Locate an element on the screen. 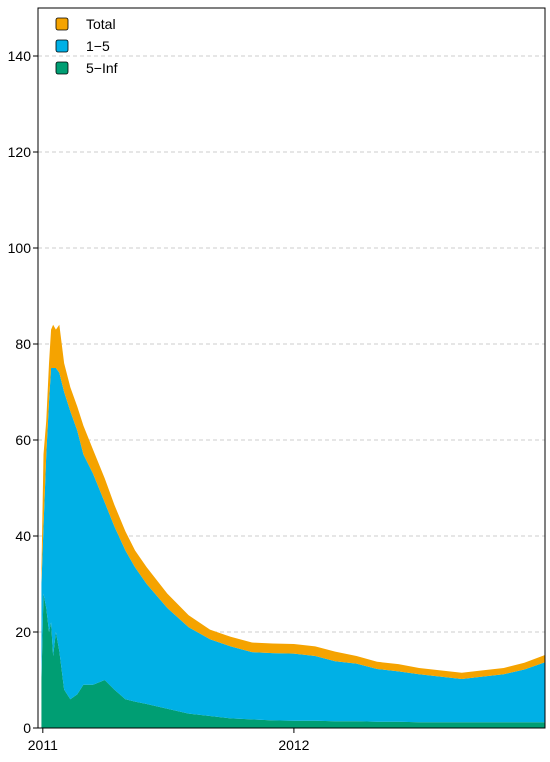 Image resolution: width=550 pixels, height=762 pixels. x-tick-label-2011: 2011 is located at coordinates (43, 745).